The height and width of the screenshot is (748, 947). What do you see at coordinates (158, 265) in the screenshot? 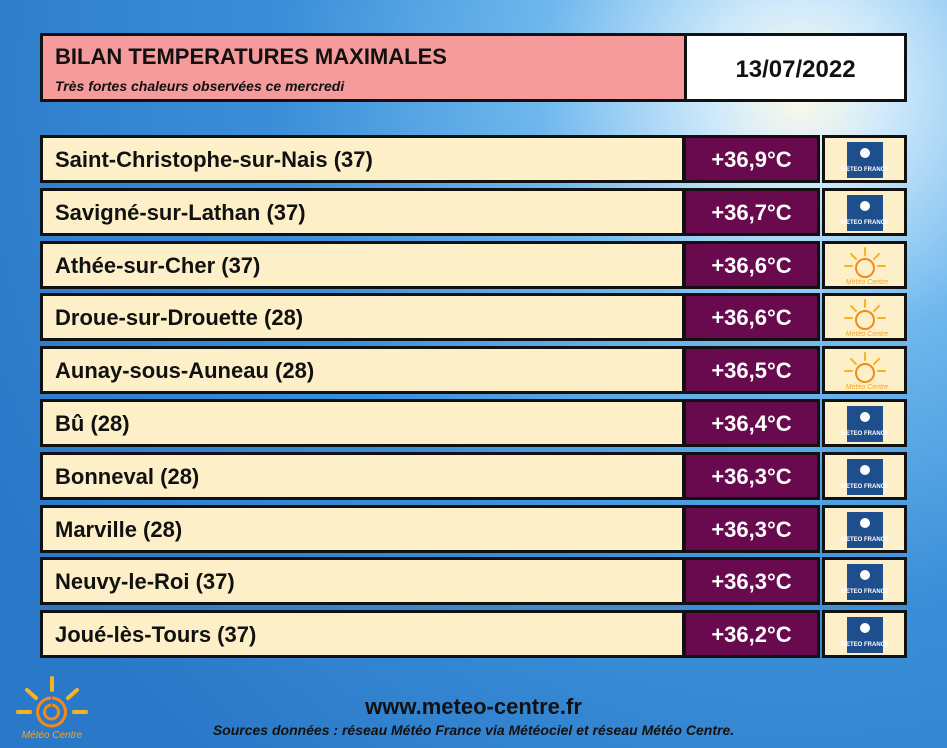
I see `station: Athée-sur-Cher (37)` at bounding box center [158, 265].